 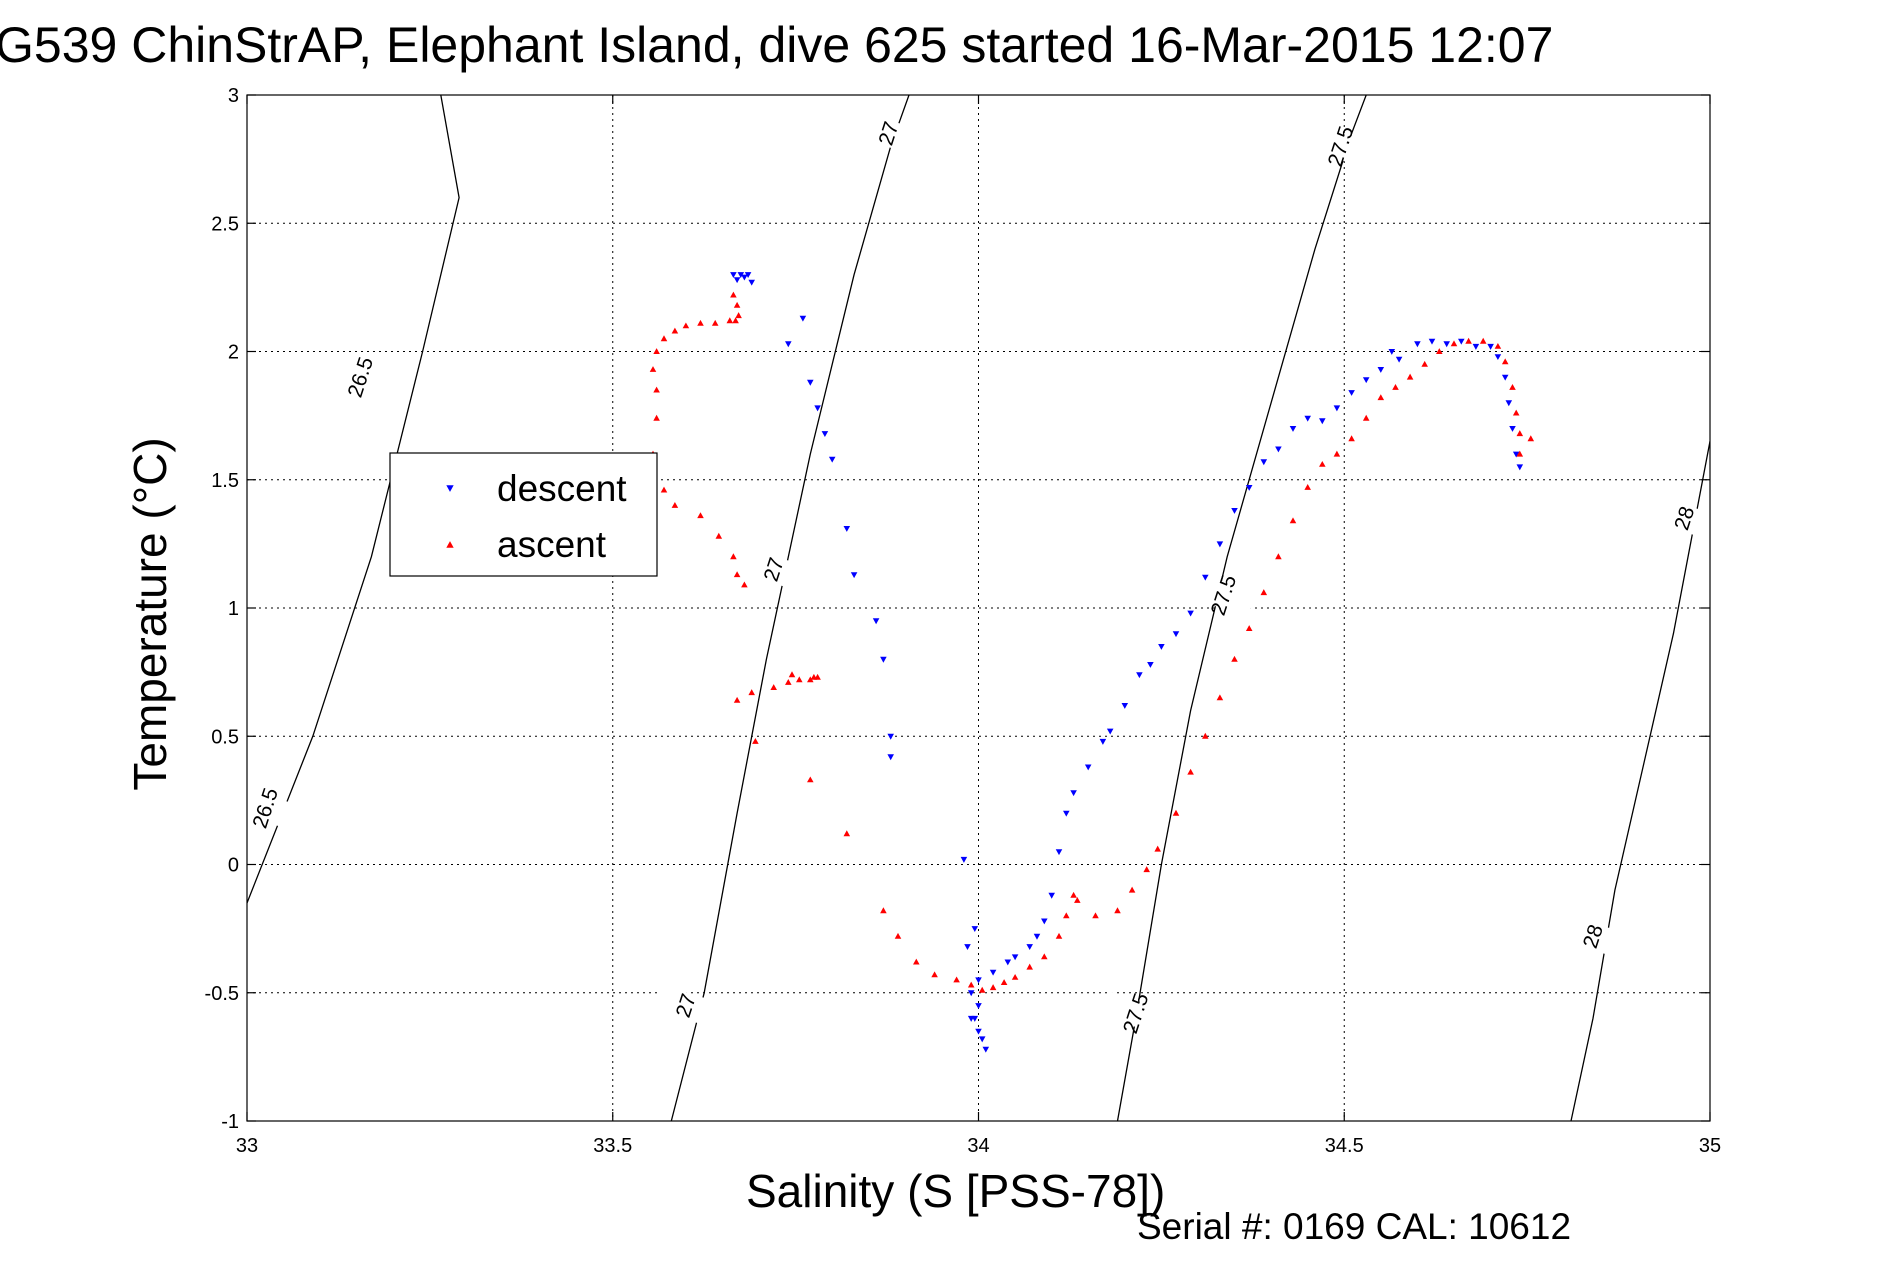 I want to click on density-contour-27.5, so click(x=1241, y=608).